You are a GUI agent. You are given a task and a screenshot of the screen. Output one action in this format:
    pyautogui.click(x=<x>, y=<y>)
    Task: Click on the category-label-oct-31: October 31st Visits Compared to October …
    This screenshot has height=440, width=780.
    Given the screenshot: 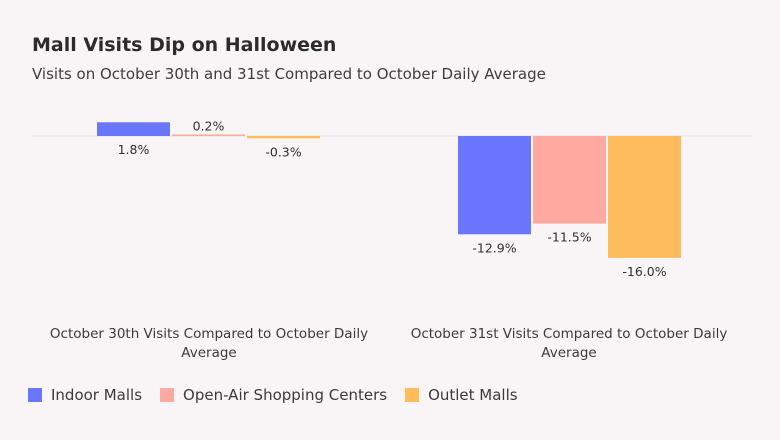 What is the action you would take?
    pyautogui.click(x=569, y=343)
    